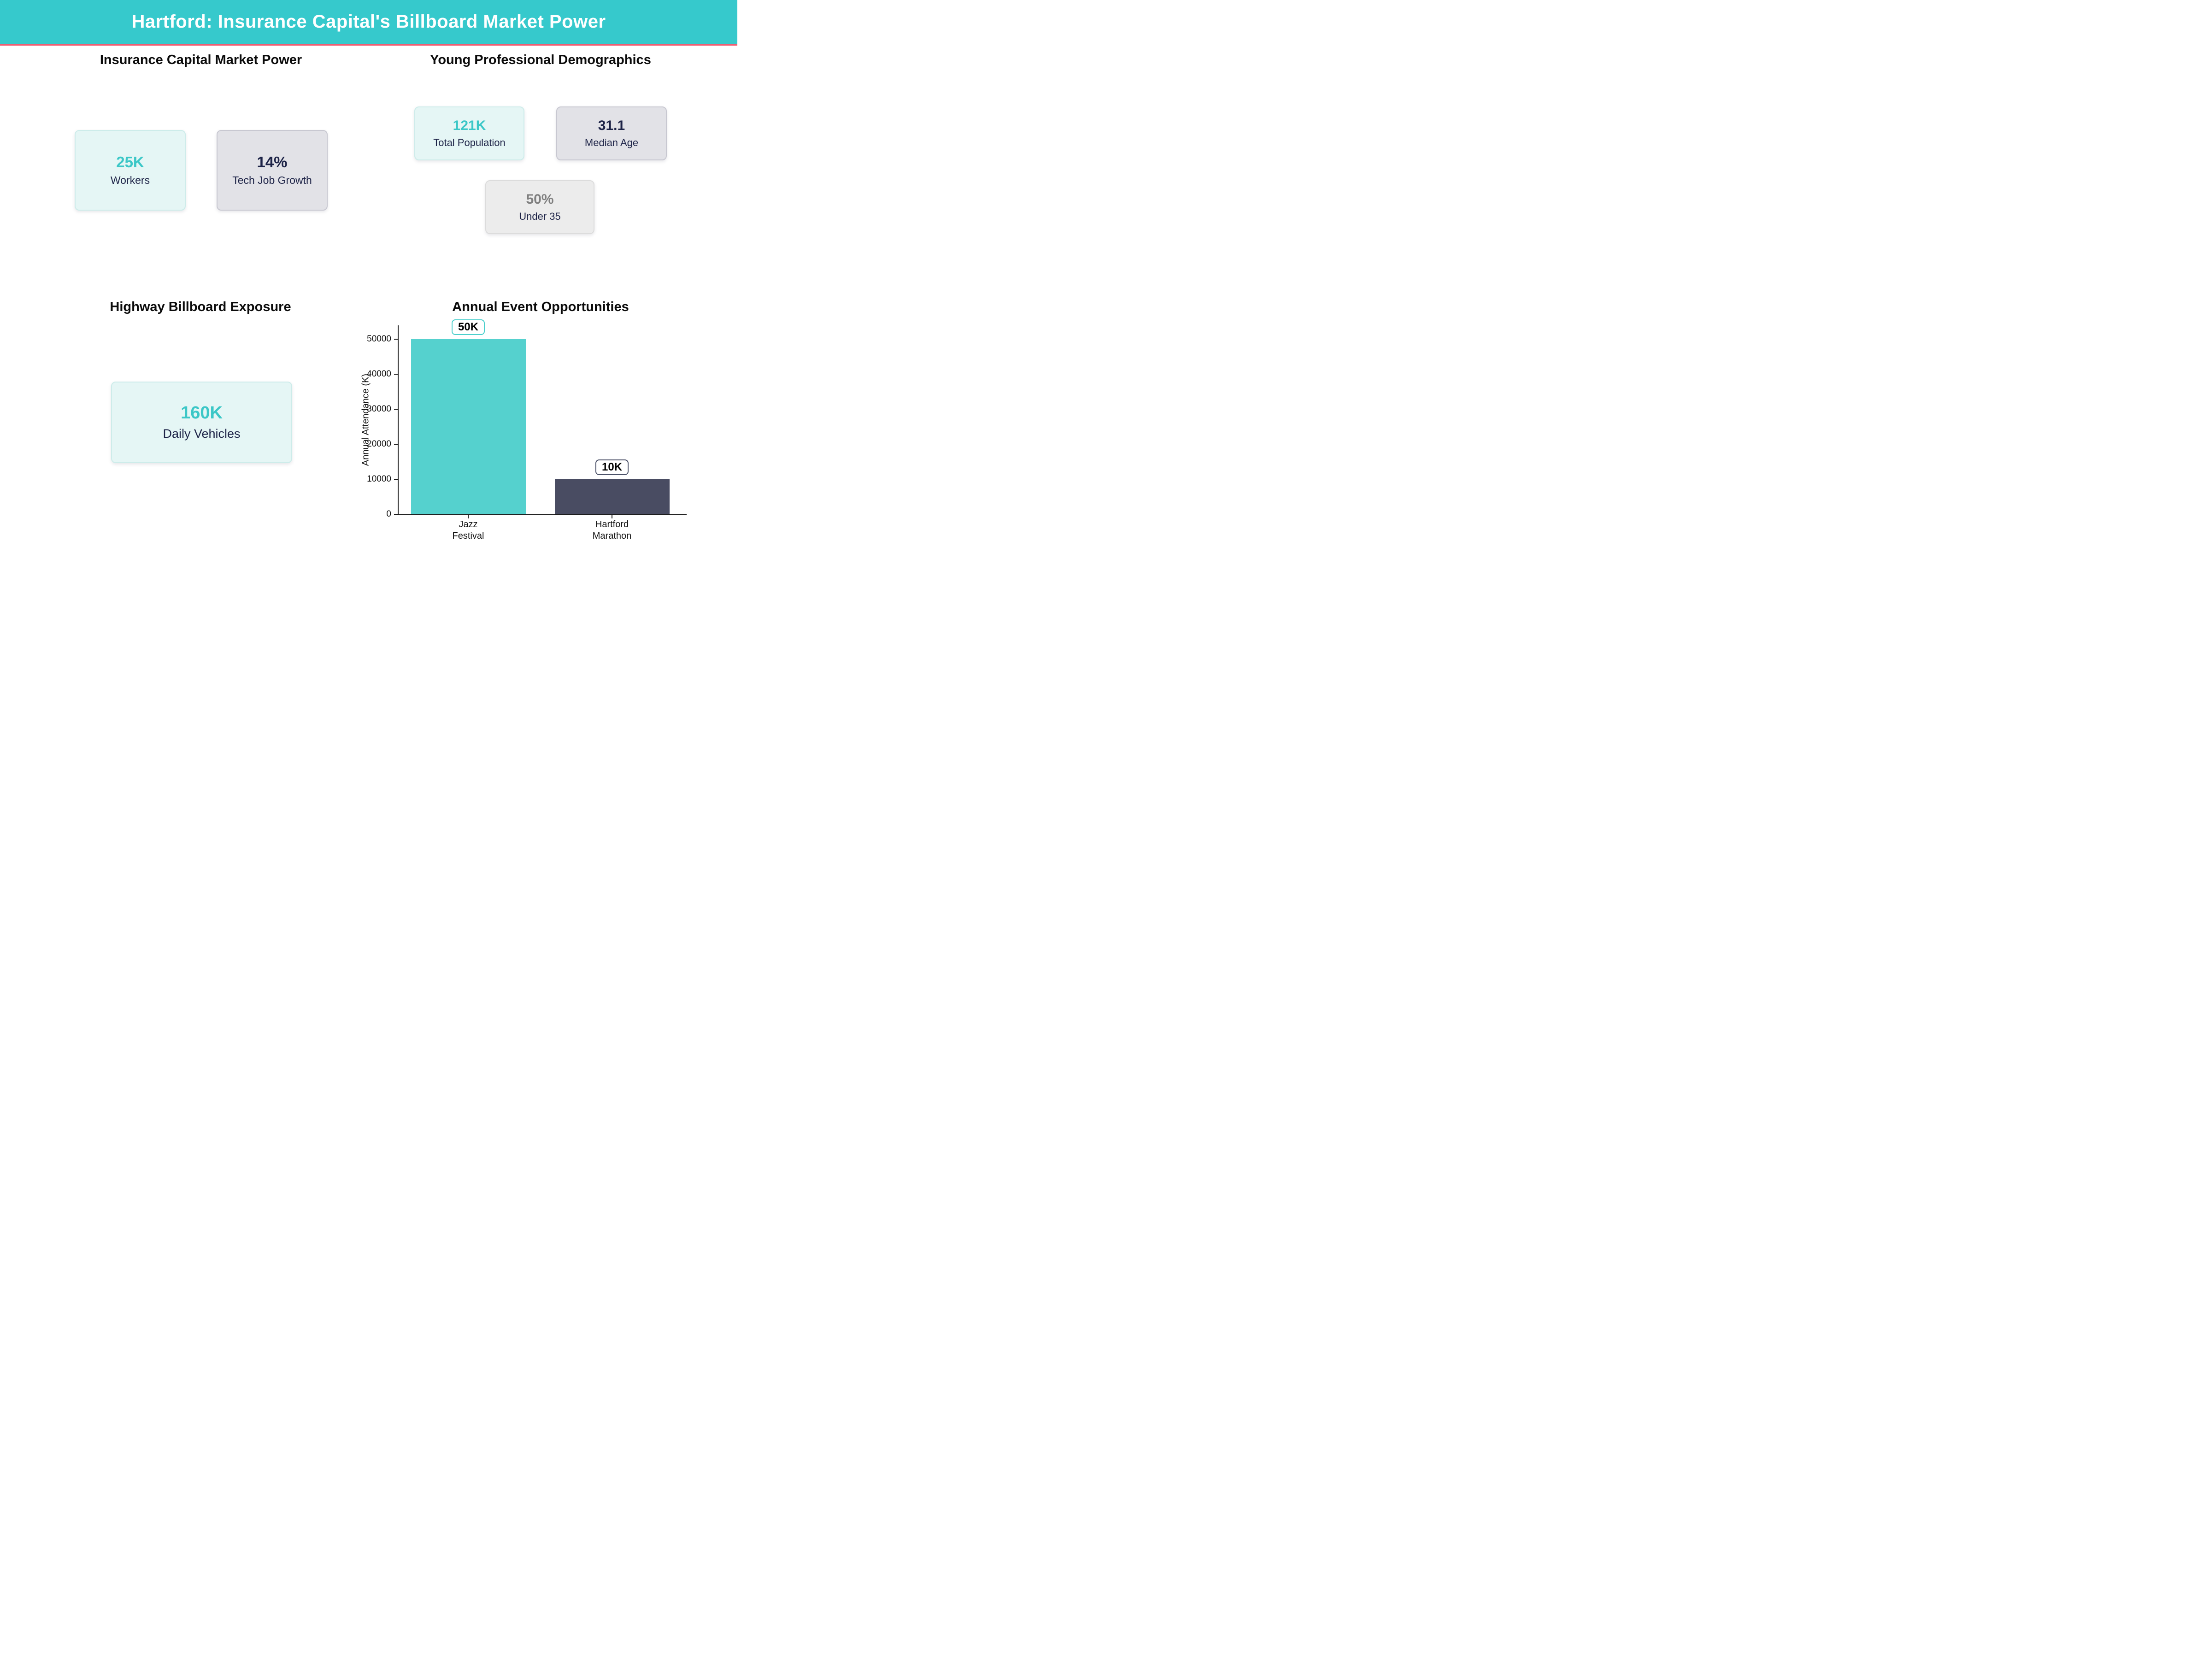 The width and height of the screenshot is (2212, 1659). Describe the element at coordinates (468, 327) in the screenshot. I see `bar-value-label: 50K` at that location.